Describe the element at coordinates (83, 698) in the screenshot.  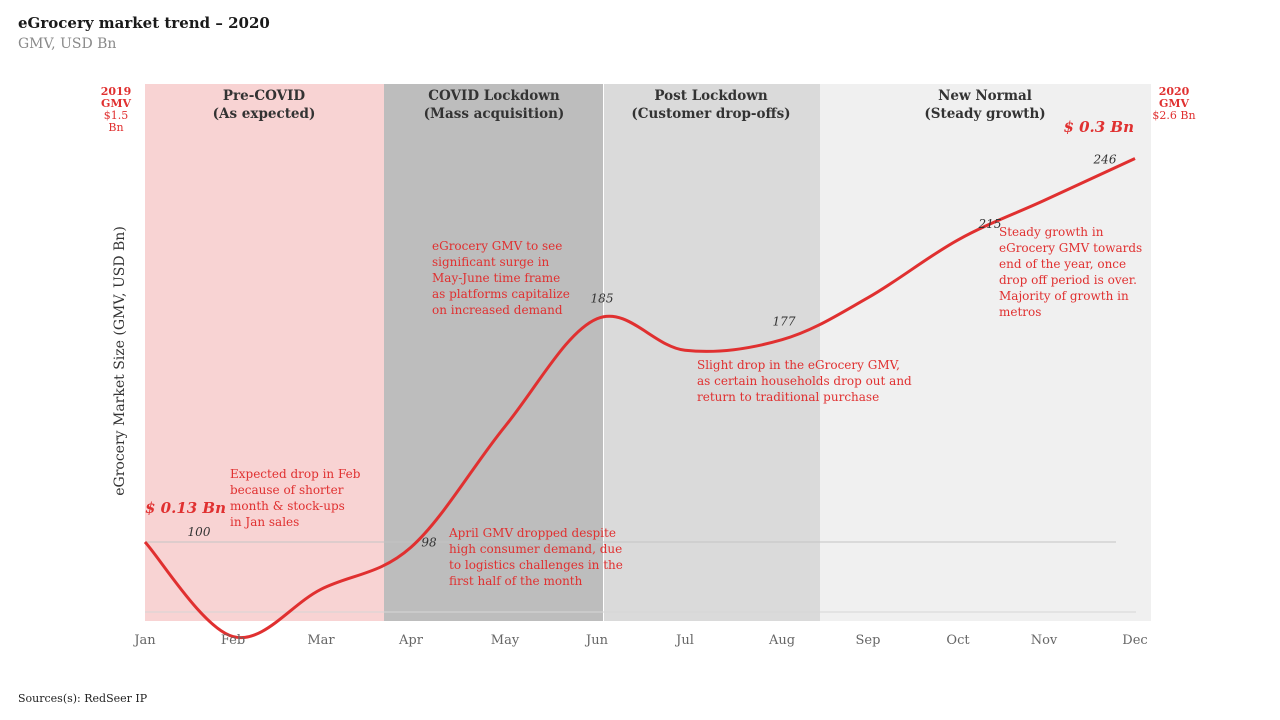
I see `source-note: Sources(s): RedSeer IP` at that location.